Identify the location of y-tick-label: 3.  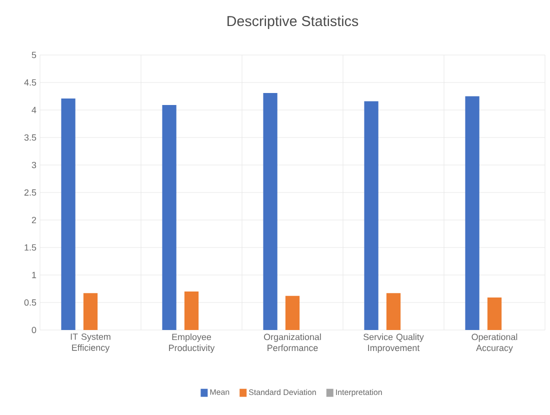
(34, 165).